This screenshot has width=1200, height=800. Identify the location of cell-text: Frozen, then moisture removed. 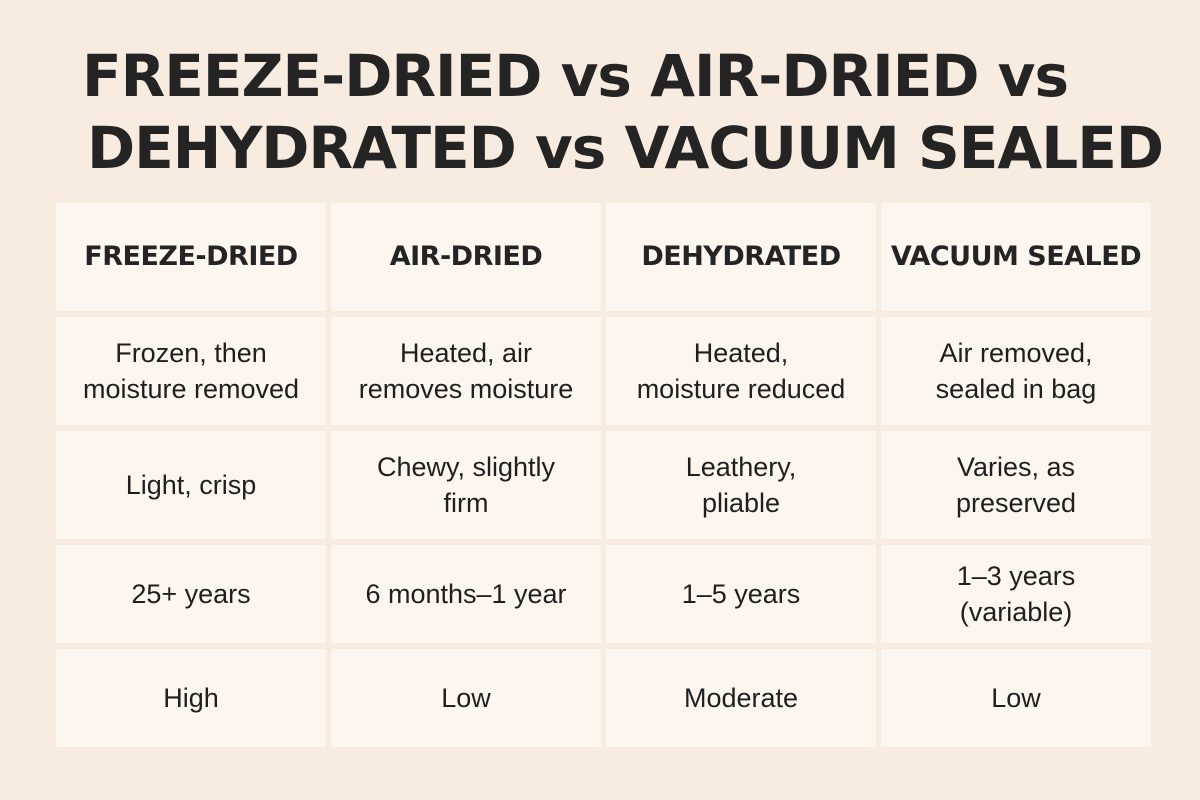
(191, 371).